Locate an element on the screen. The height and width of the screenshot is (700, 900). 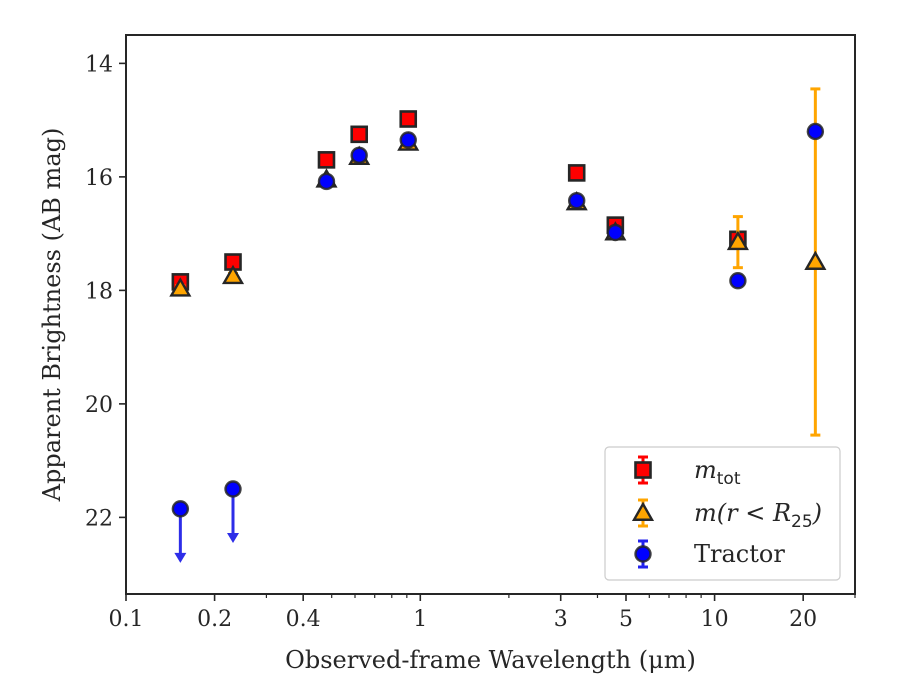
x-tick-label: 0.4 is located at coordinates (303, 619).